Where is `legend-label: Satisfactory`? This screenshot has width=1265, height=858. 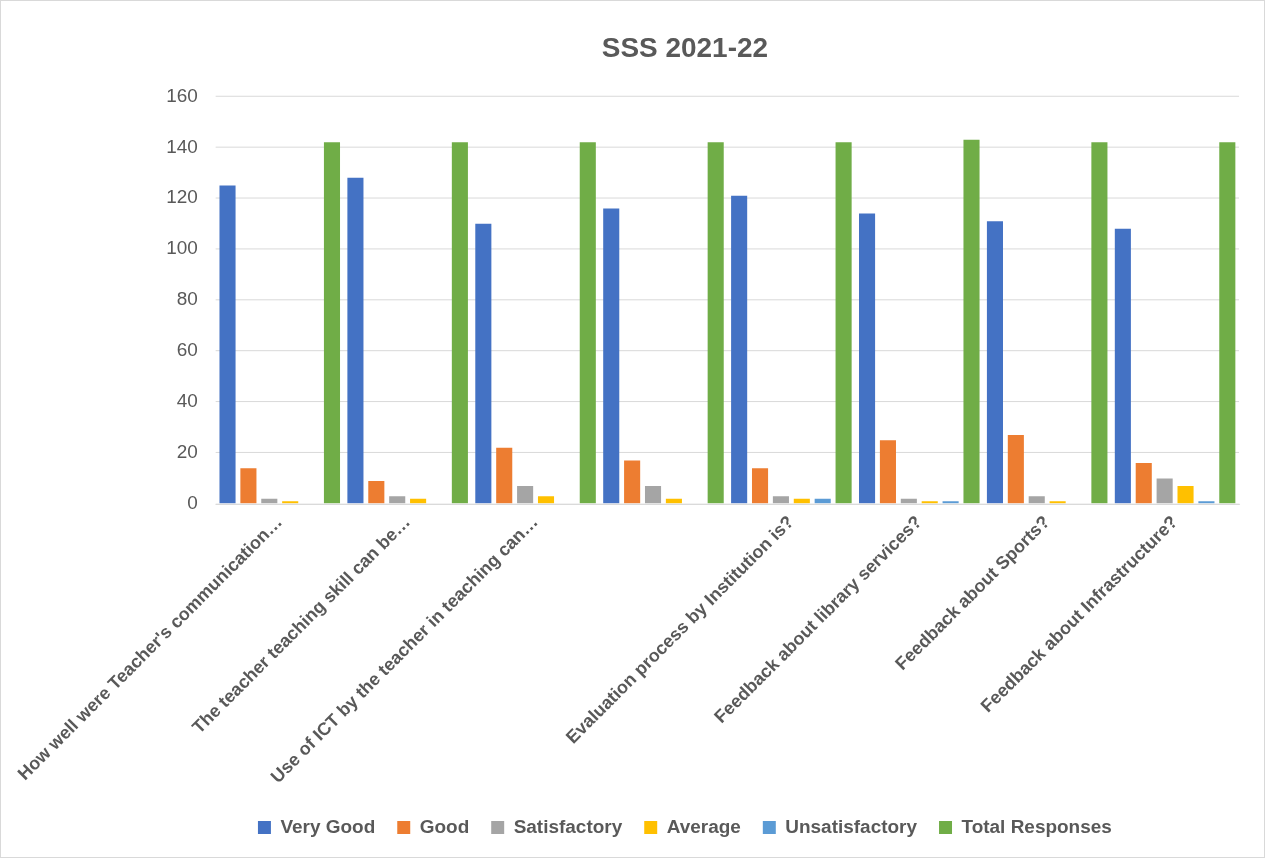
legend-label: Satisfactory is located at coordinates (568, 826).